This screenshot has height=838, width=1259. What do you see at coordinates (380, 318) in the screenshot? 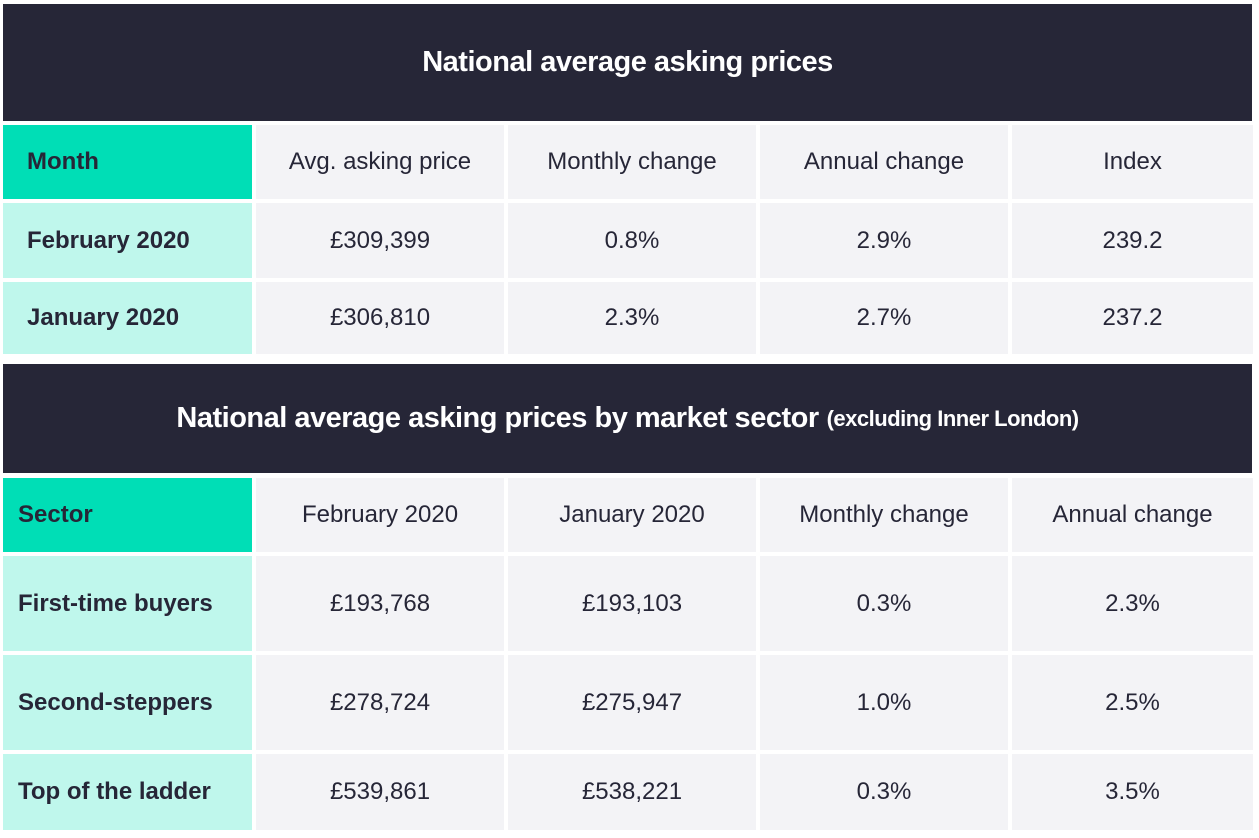
I see `table1-row2-price: £306,810` at bounding box center [380, 318].